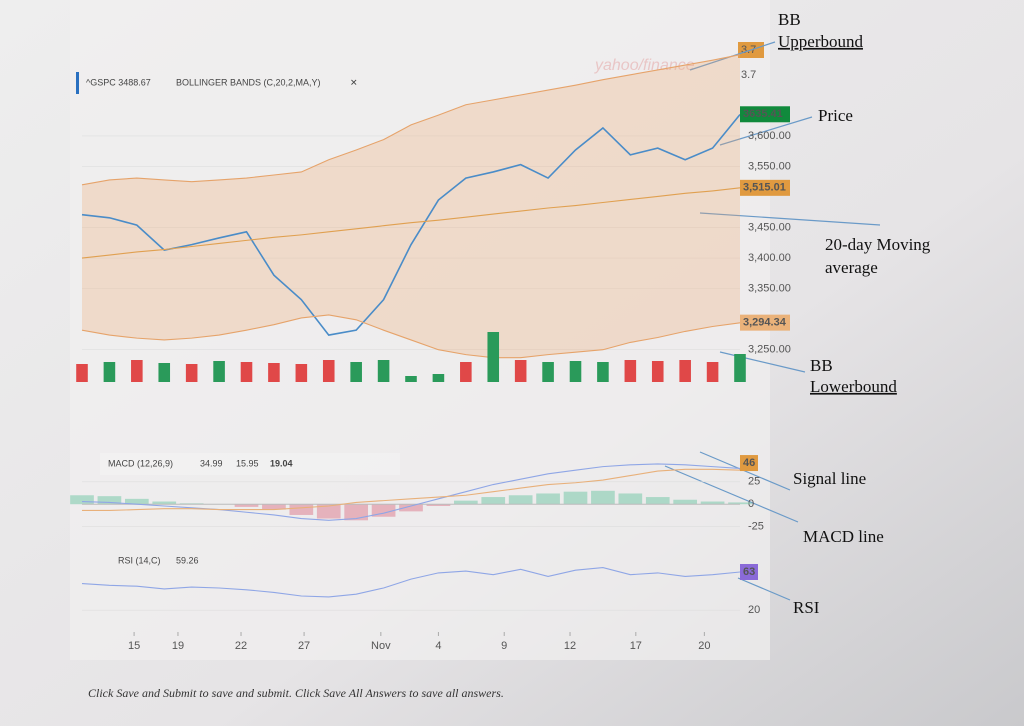 The width and height of the screenshot is (1024, 726). I want to click on value-badge-label: 46, so click(749, 463).